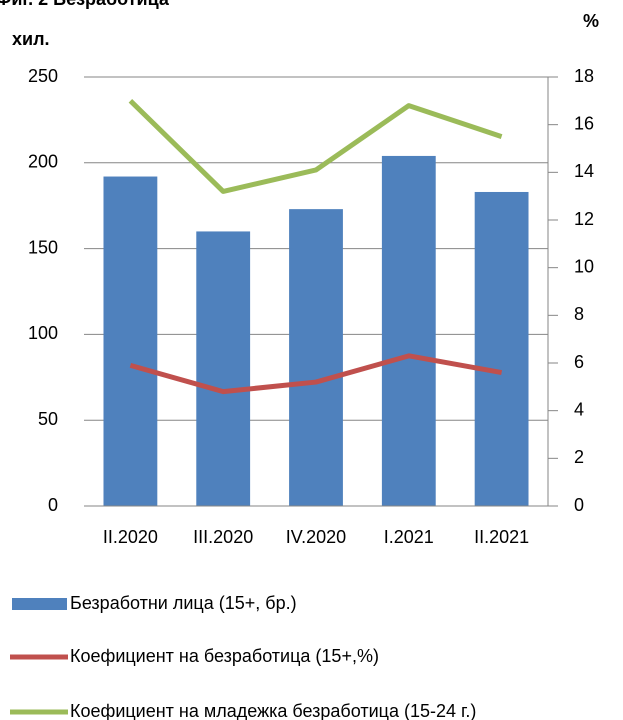 The image size is (623, 720). Describe the element at coordinates (85, 4) in the screenshot. I see `chart-title: Фиг. 2 Безработица` at that location.